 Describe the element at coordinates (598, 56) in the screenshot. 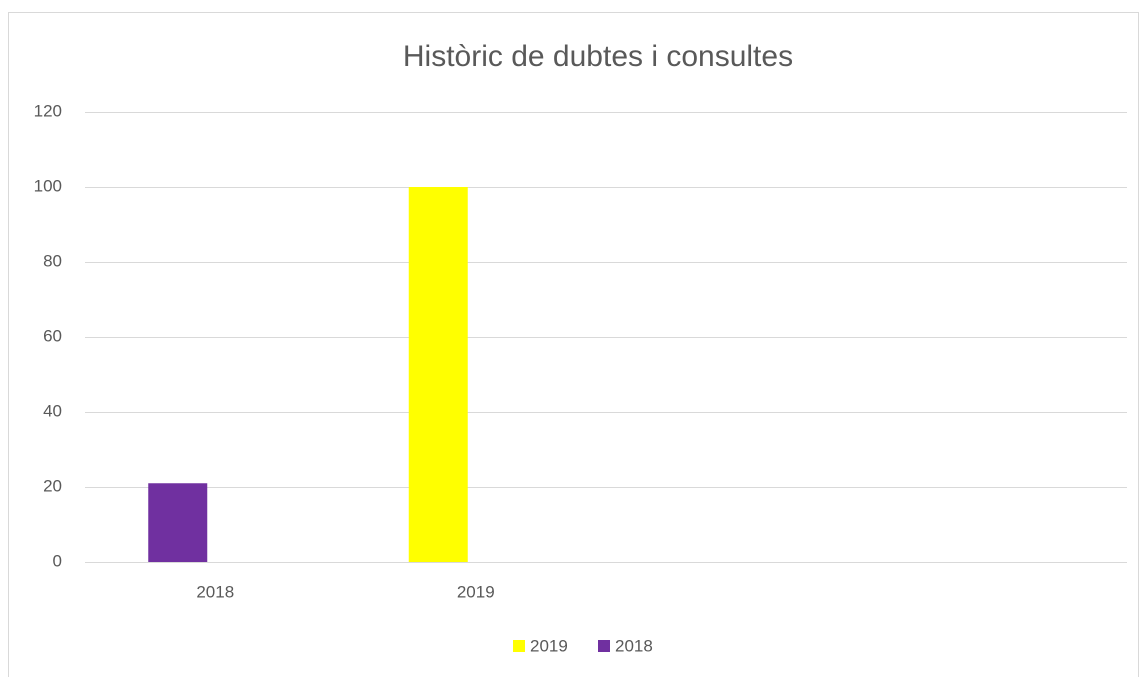

I see `chart-title: Històric de dubtes i consultes` at that location.